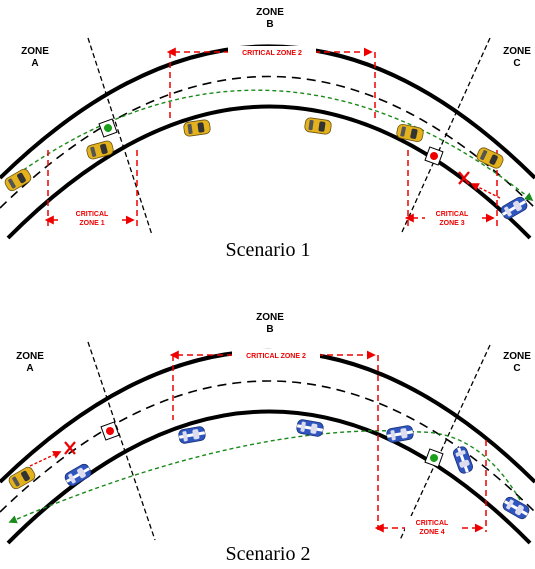 Image resolution: width=535 pixels, height=569 pixels. I want to click on critical-zone-label: ZONE 4, so click(431, 532).